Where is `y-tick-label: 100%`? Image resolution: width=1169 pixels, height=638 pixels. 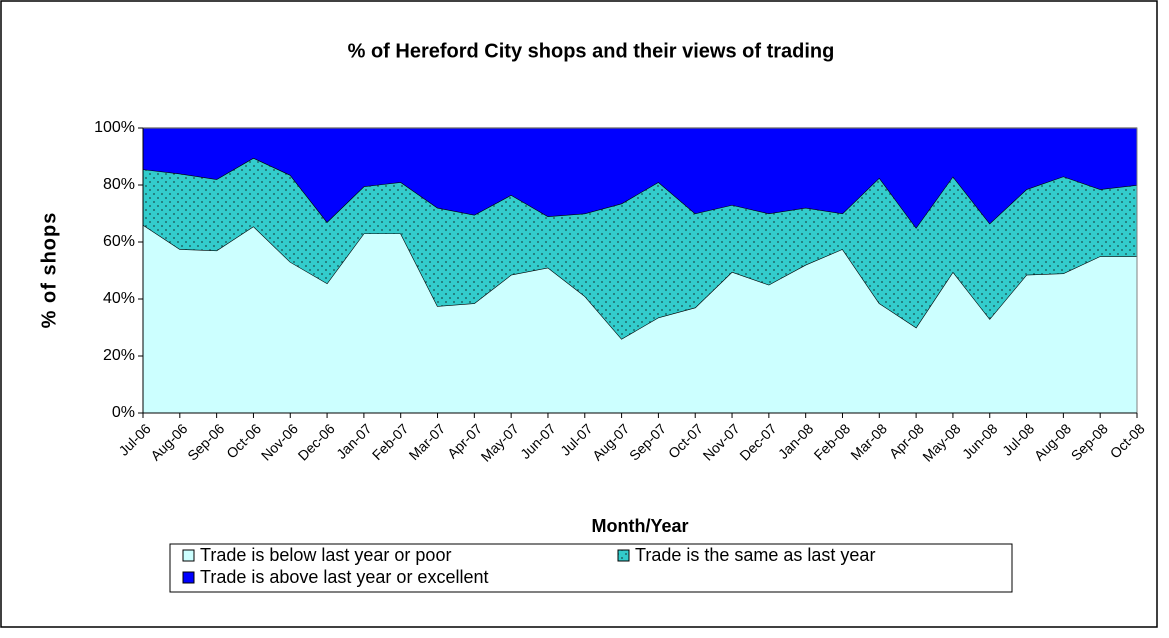 y-tick-label: 100% is located at coordinates (114, 127).